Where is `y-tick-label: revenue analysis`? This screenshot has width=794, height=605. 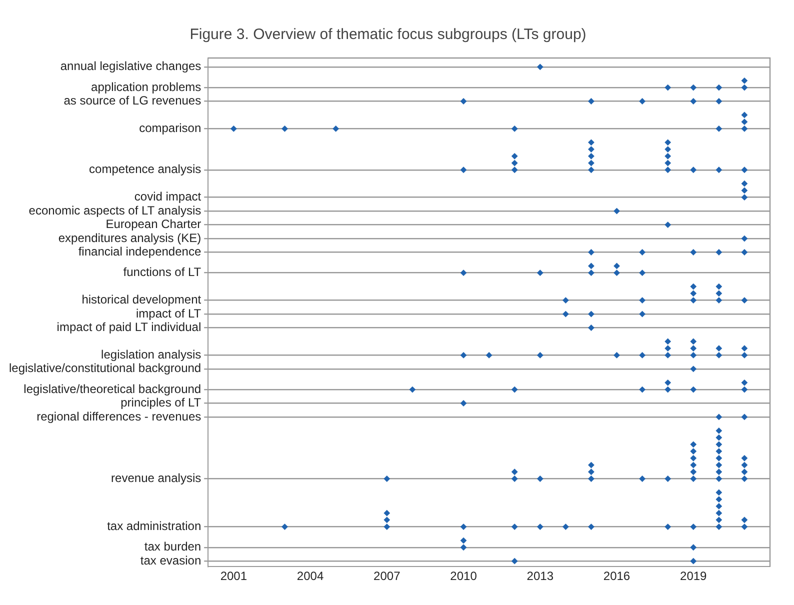 y-tick-label: revenue analysis is located at coordinates (156, 478).